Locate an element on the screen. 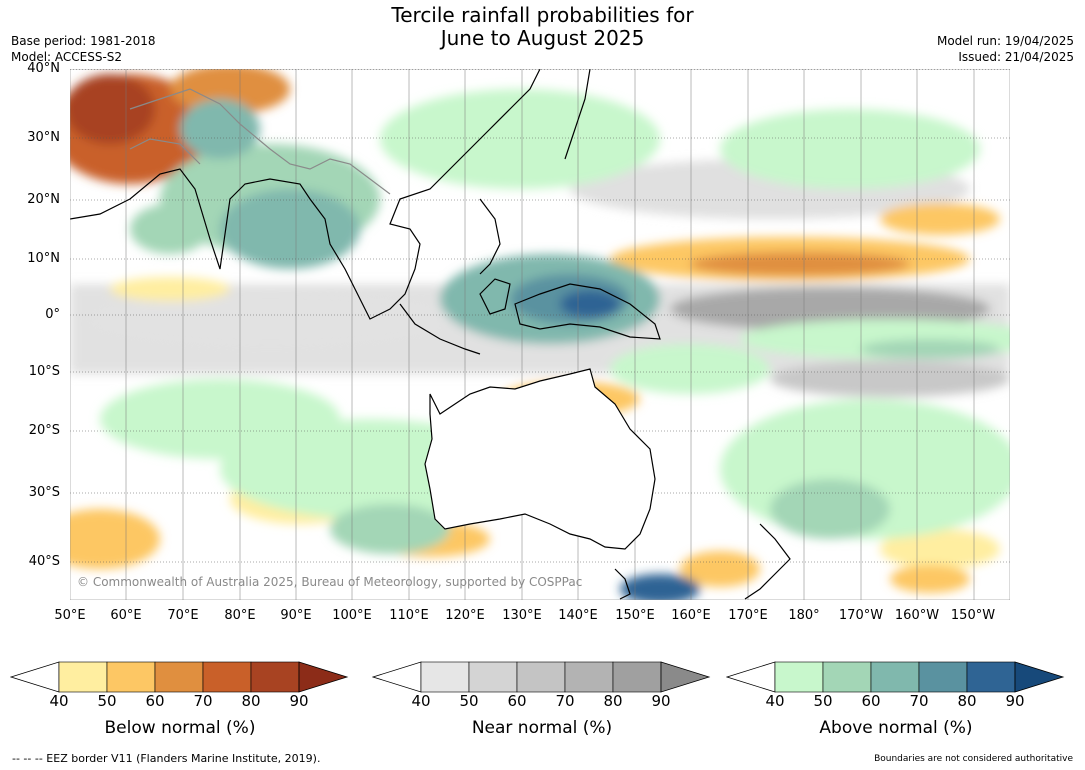 This screenshot has height=770, width=1085. colorbar-near-tick-60: 60 is located at coordinates (517, 701).